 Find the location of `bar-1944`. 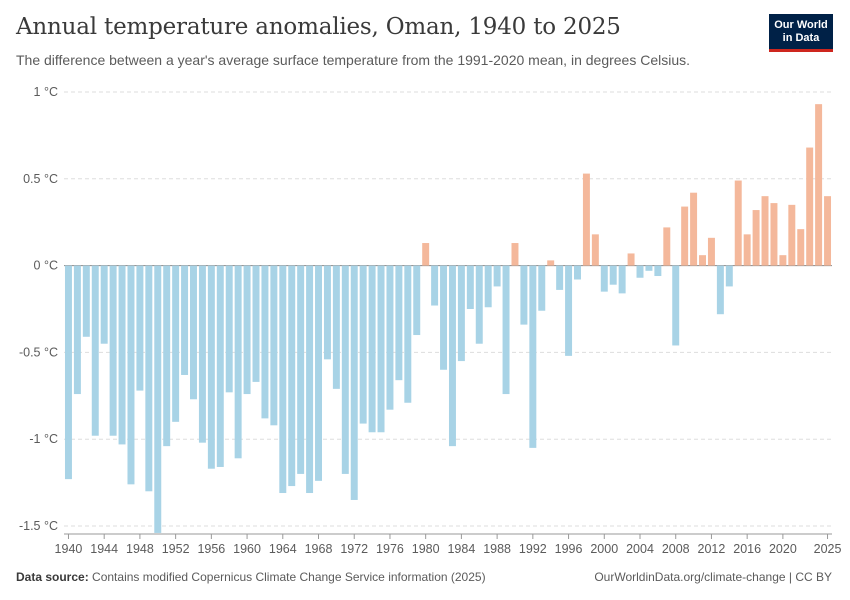

bar-1944 is located at coordinates (104, 304).